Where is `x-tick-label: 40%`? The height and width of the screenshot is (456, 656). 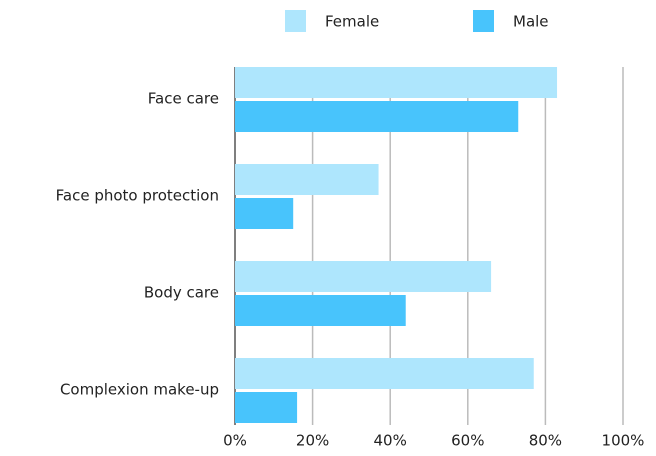 x-tick-label: 40% is located at coordinates (390, 441).